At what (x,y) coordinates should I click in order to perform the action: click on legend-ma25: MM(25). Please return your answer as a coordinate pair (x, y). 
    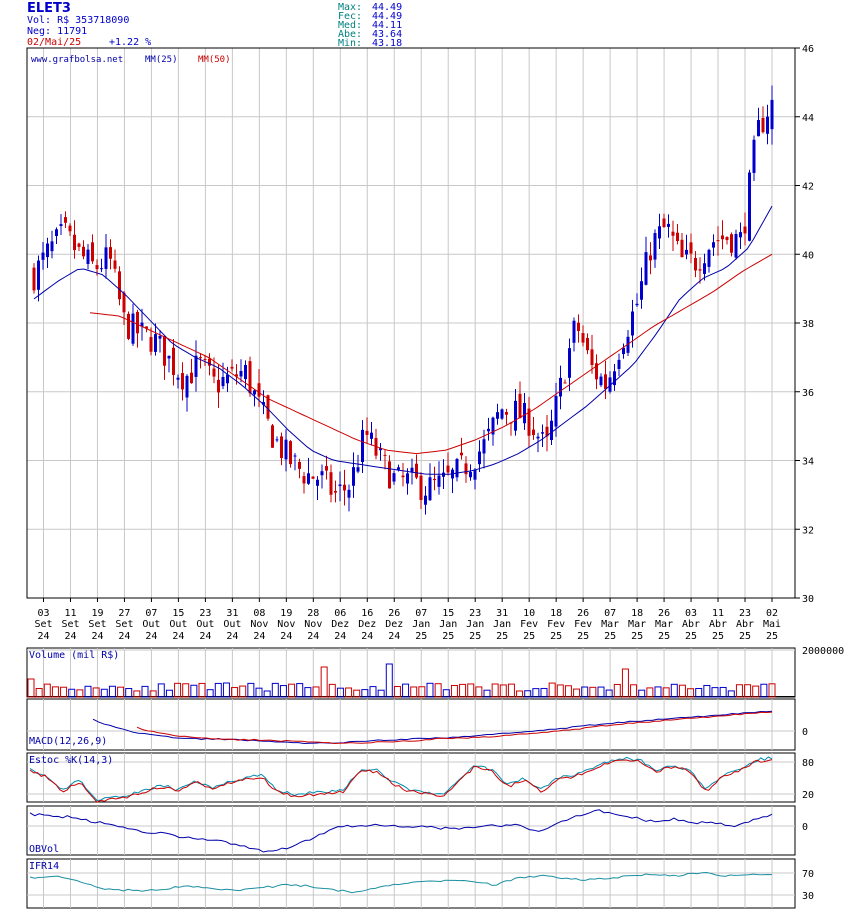
    Looking at the image, I should click on (161, 60).